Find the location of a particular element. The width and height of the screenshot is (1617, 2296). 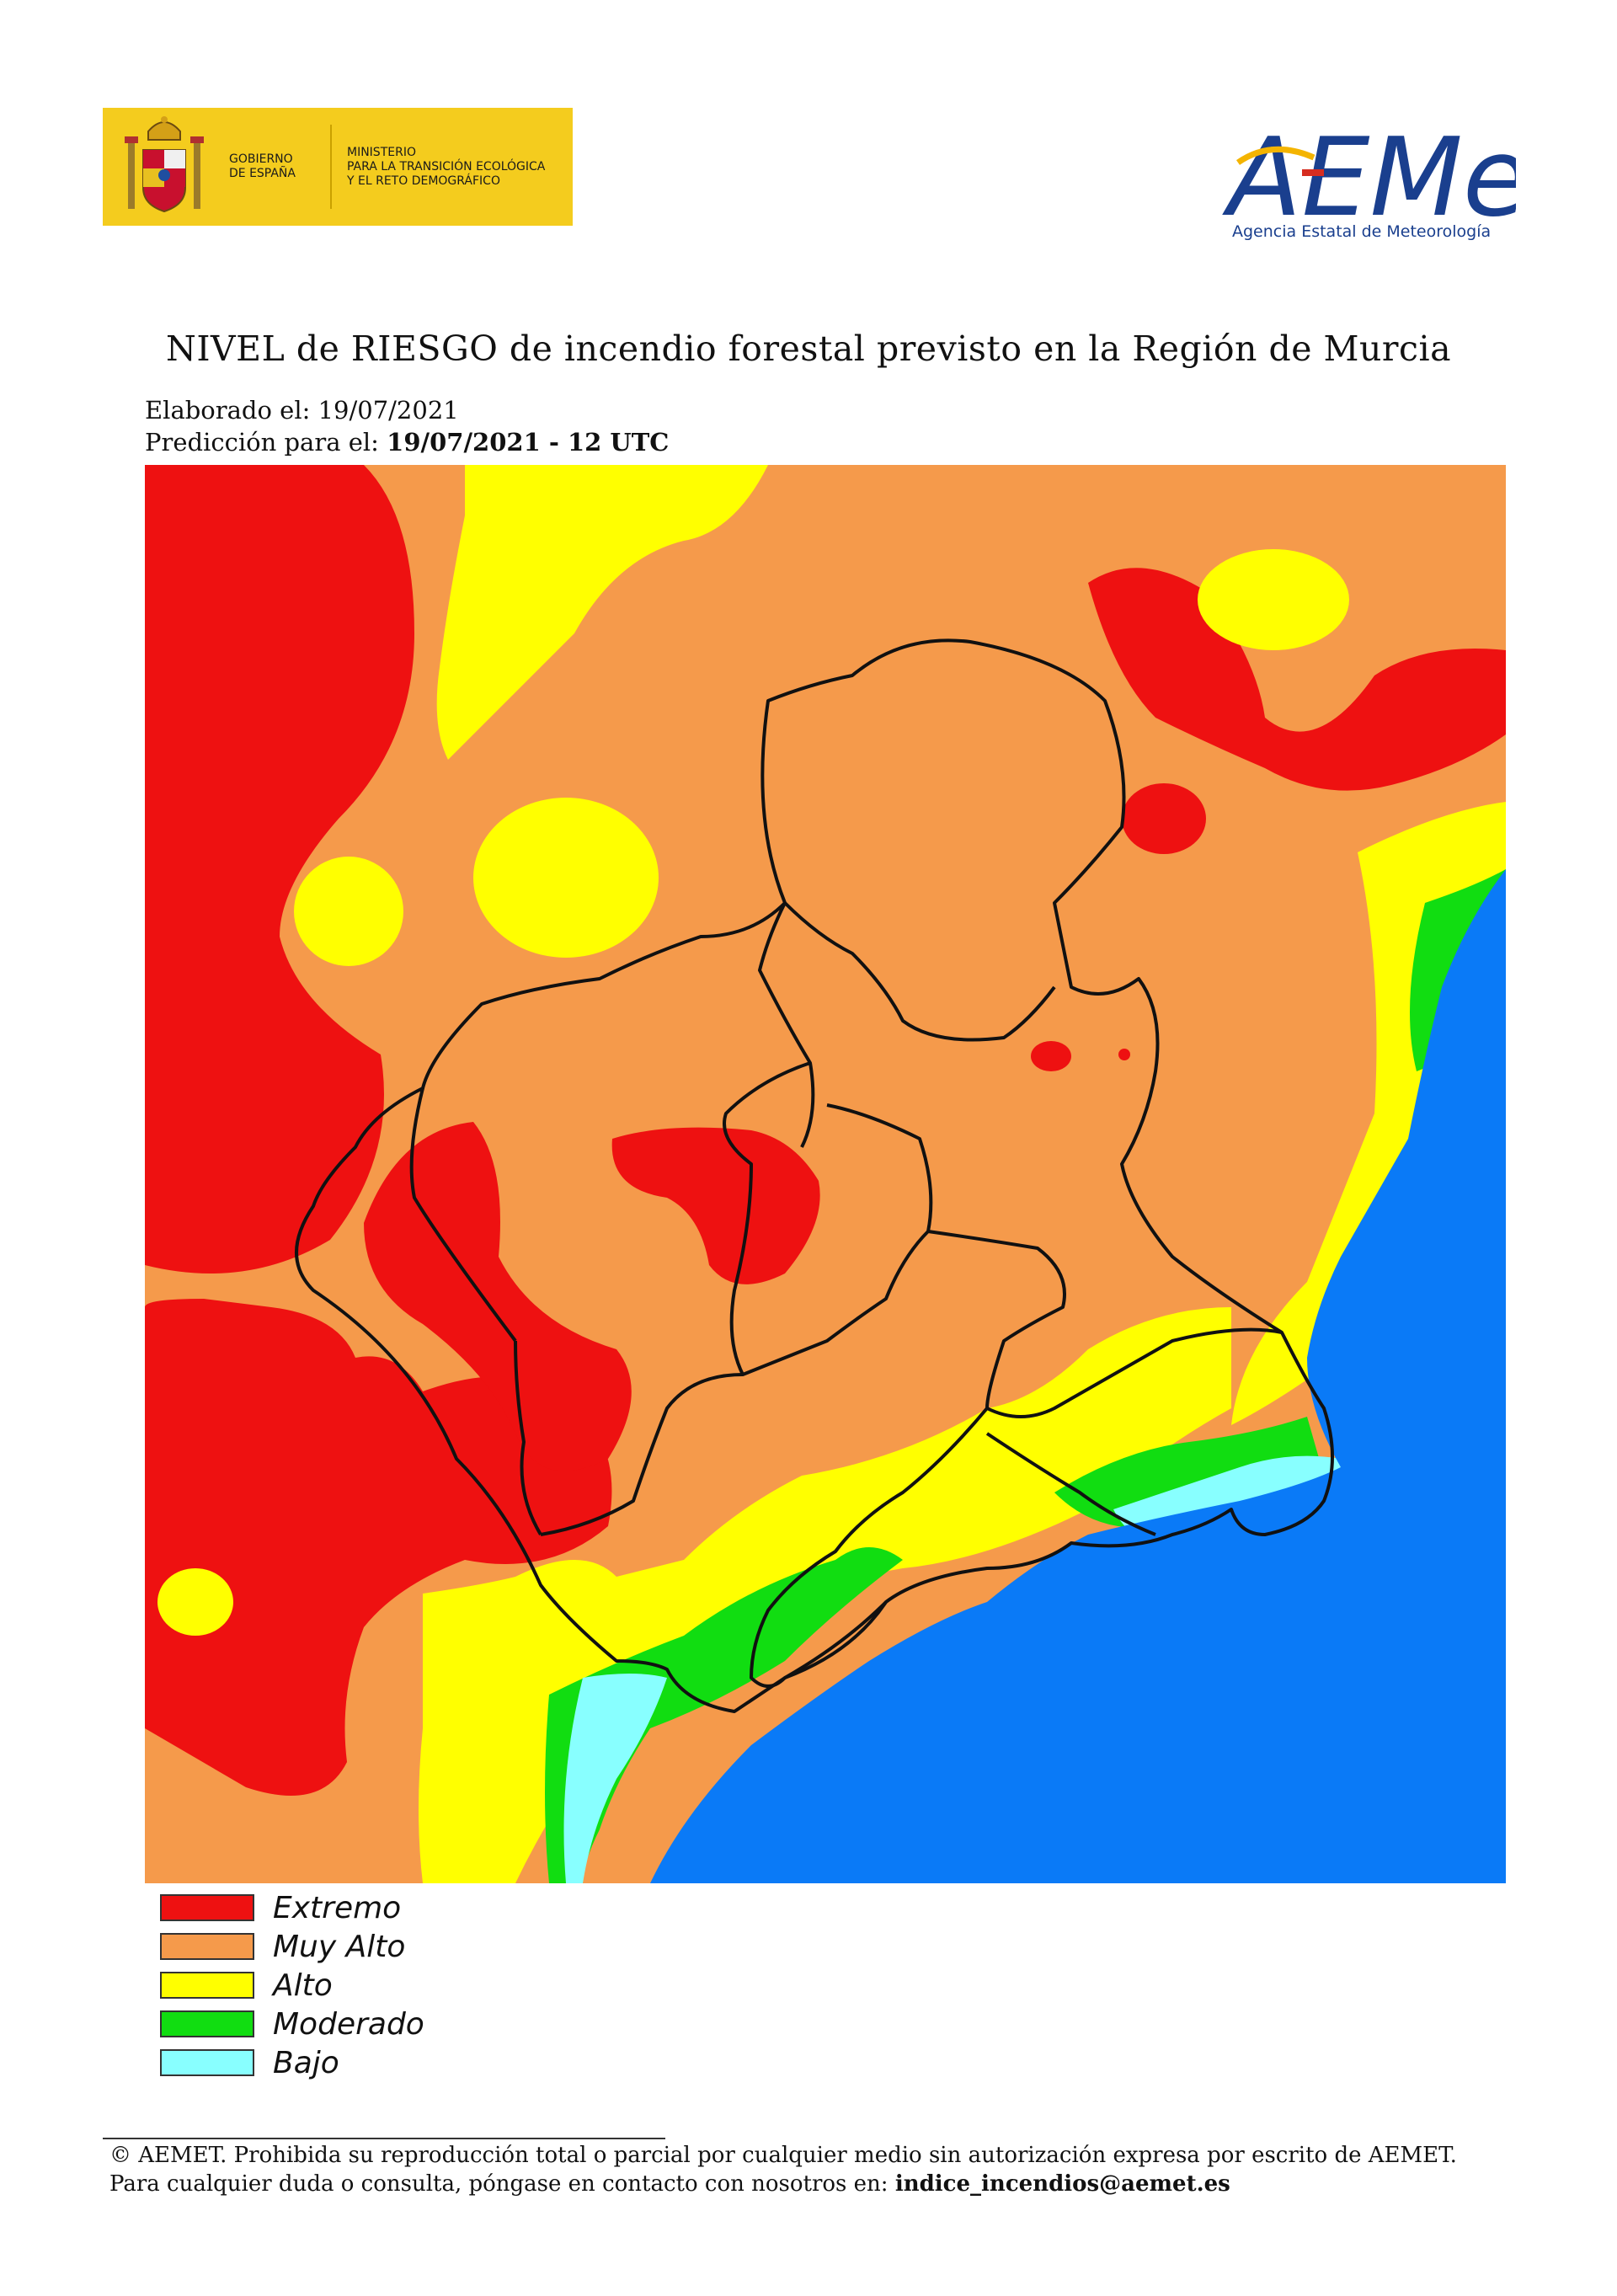

legend-item: Alto is located at coordinates (292, 1985).